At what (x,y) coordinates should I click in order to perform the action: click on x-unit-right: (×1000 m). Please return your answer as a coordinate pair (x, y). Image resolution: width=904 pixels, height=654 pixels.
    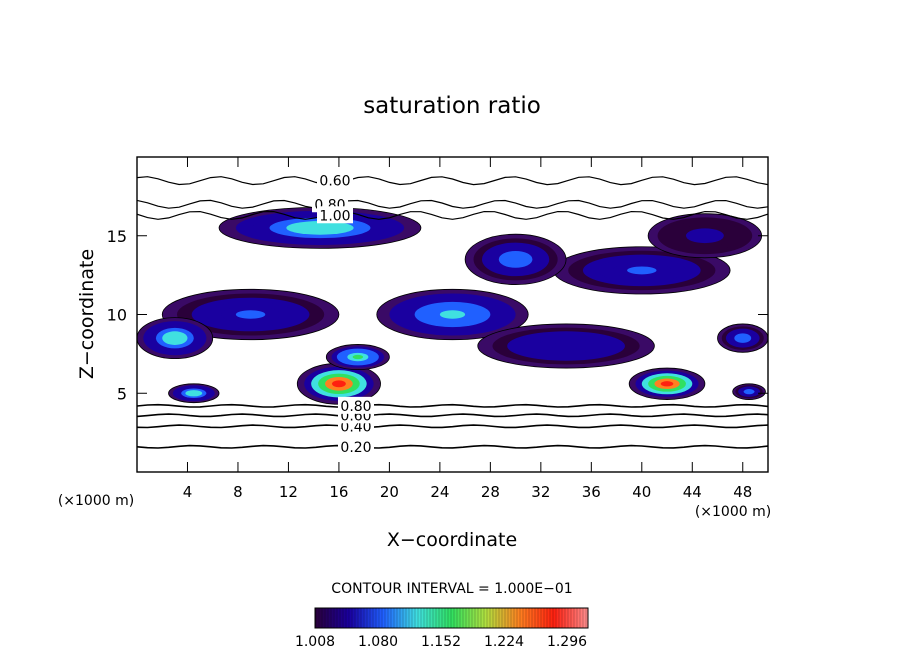
    Looking at the image, I should click on (733, 512).